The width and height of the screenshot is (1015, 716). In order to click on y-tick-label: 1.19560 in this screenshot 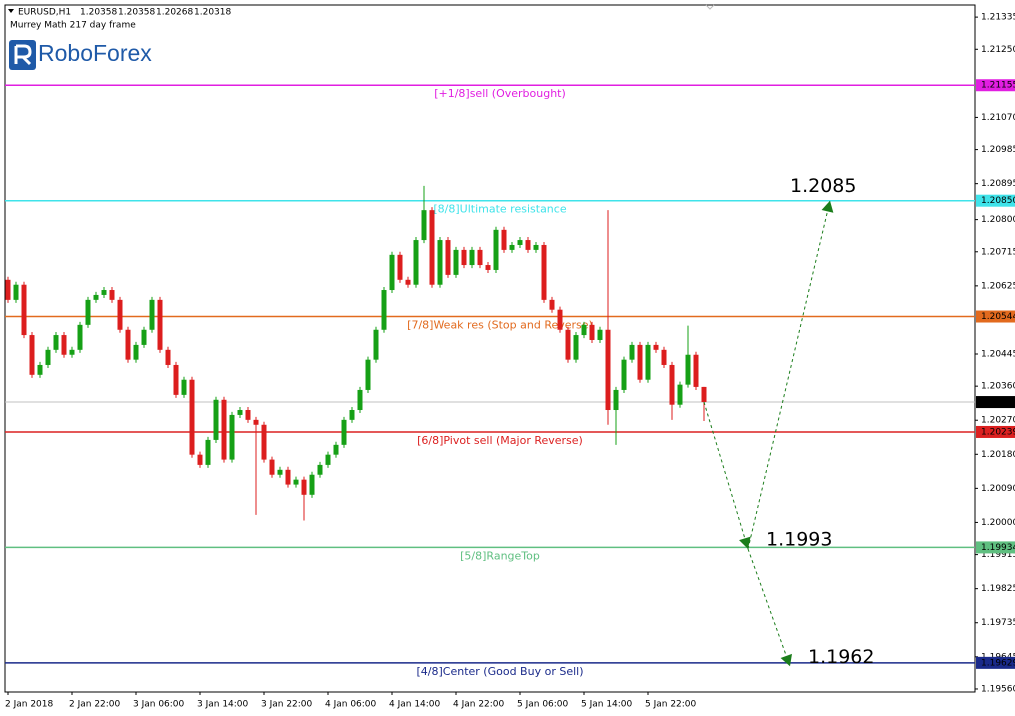, I will do `click(998, 689)`.